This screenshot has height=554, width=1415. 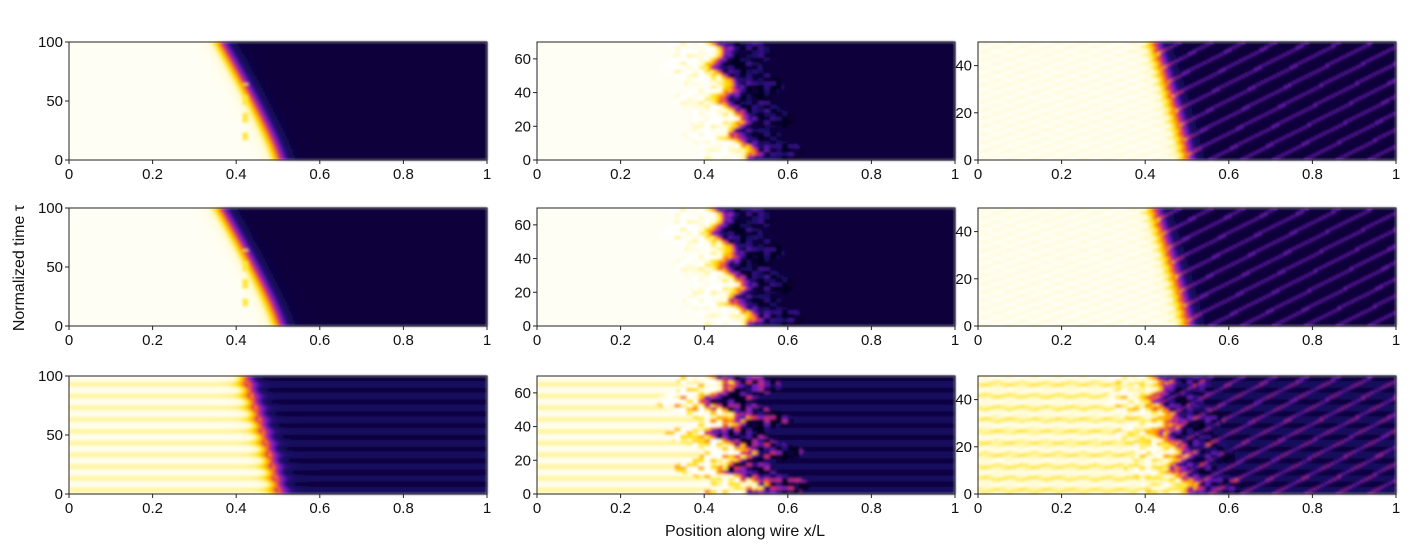 I want to click on heatmap-panel-r2-c3: 0 0.2 0.4 0.6 0.8 1 0 20 40, so click(x=1177, y=278).